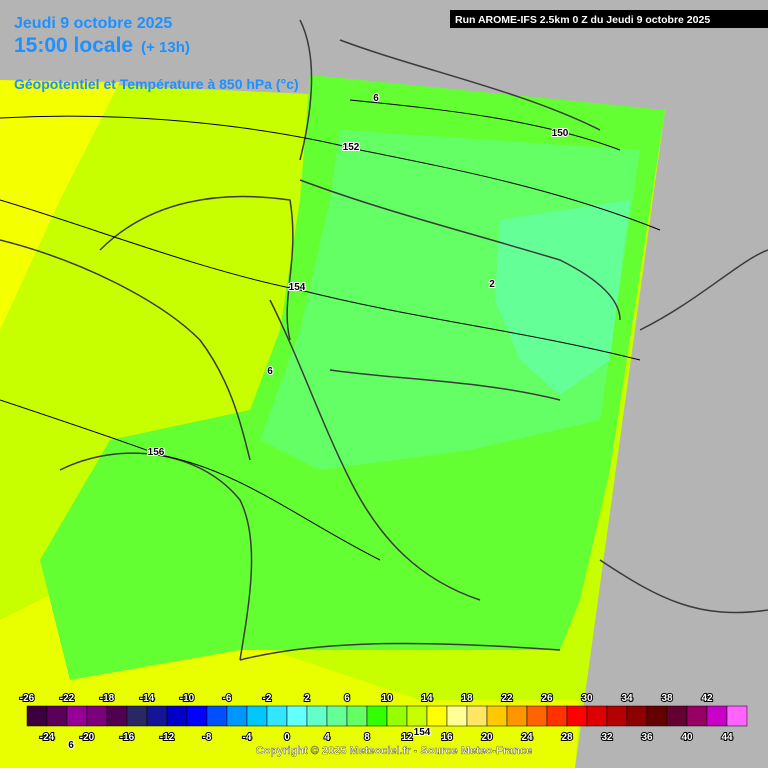 The height and width of the screenshot is (773, 768). What do you see at coordinates (527, 737) in the screenshot?
I see `colorbar-label: 24` at bounding box center [527, 737].